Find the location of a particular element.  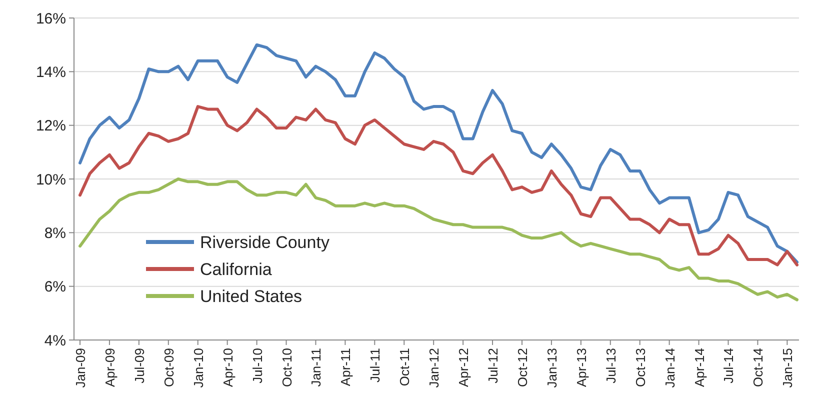

legend-label: California is located at coordinates (236, 269).